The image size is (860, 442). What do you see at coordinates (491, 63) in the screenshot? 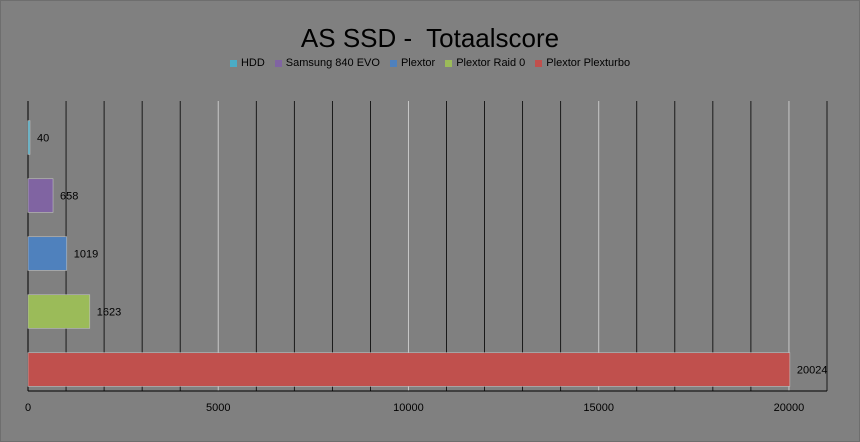
I see `legend-label-plextor-raid-0: Plextor Raid 0` at bounding box center [491, 63].